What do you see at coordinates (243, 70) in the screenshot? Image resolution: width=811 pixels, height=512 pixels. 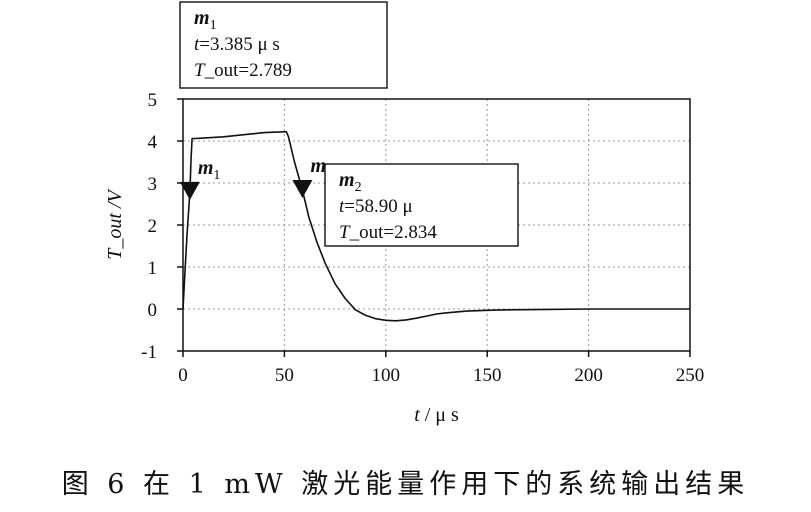 I see `annotation-value: T_out=2.789` at bounding box center [243, 70].